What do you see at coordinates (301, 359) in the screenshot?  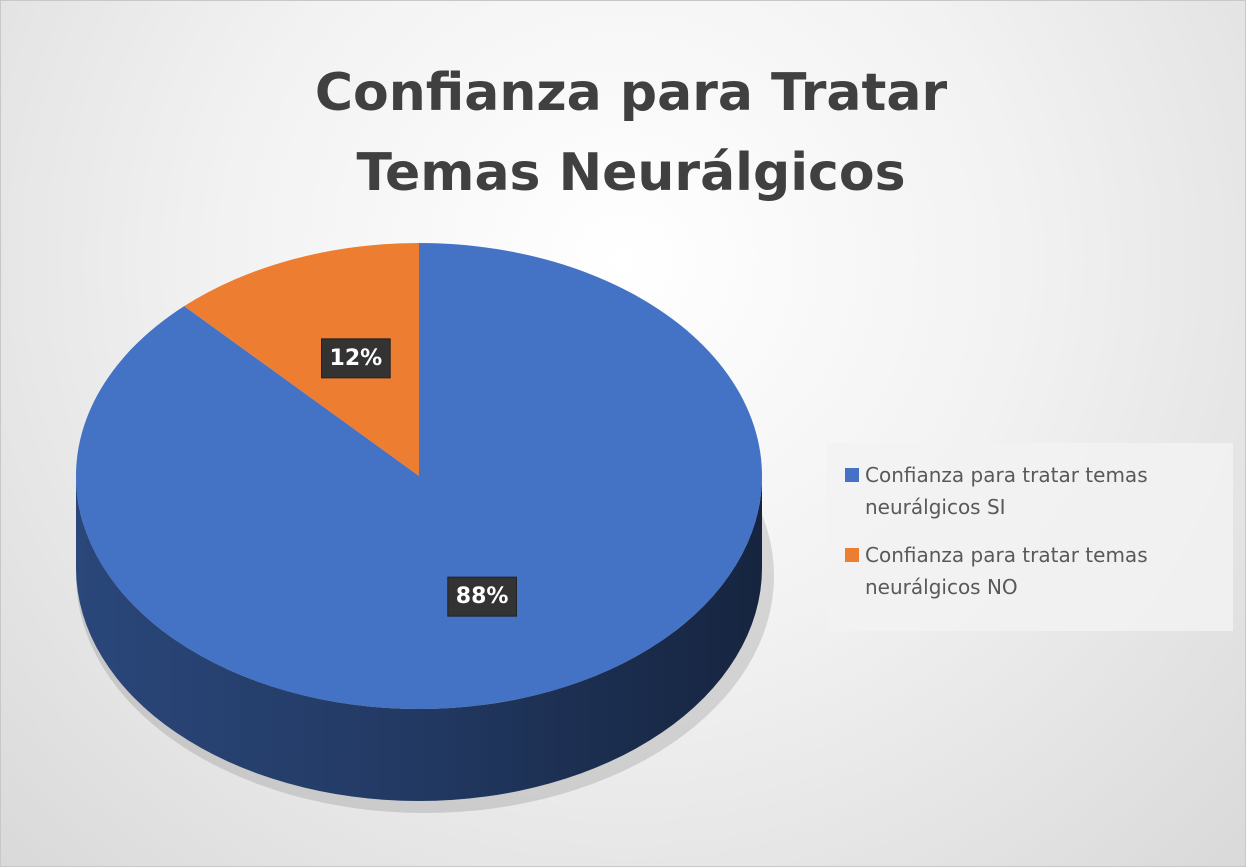 I see `pie-slice` at bounding box center [301, 359].